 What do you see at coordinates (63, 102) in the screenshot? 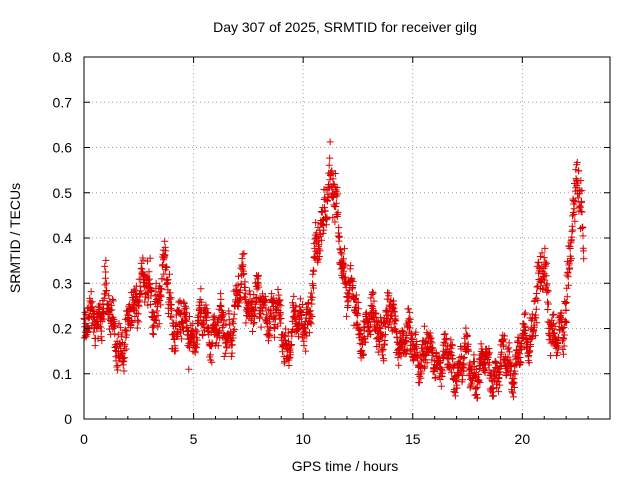
I see `y-tick-label: 0.7` at bounding box center [63, 102].